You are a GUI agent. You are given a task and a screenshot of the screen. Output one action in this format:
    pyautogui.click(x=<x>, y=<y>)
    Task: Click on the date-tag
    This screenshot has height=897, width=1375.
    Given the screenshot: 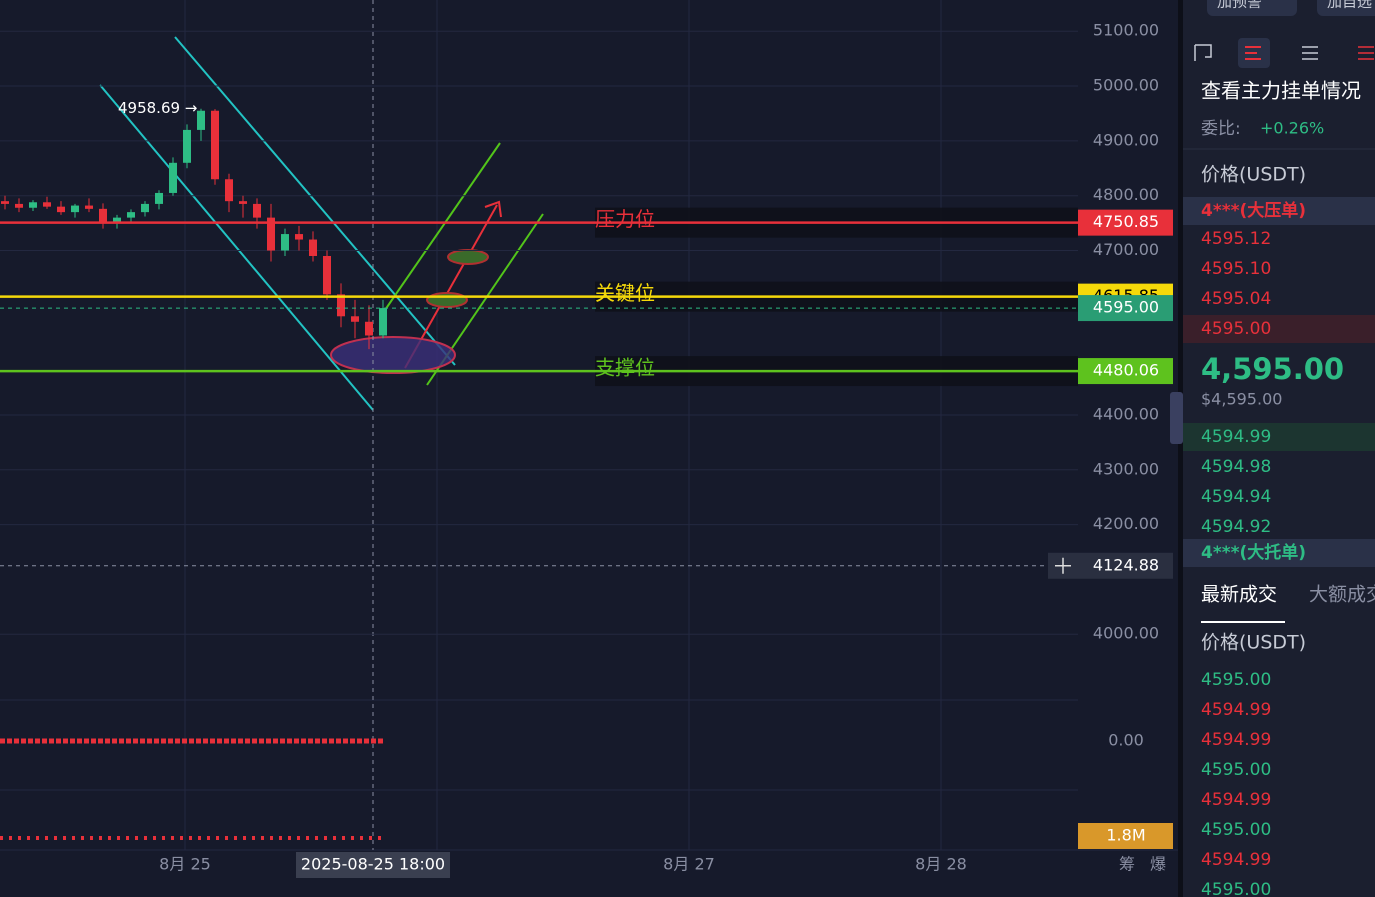 What is the action you would take?
    pyautogui.click(x=373, y=865)
    